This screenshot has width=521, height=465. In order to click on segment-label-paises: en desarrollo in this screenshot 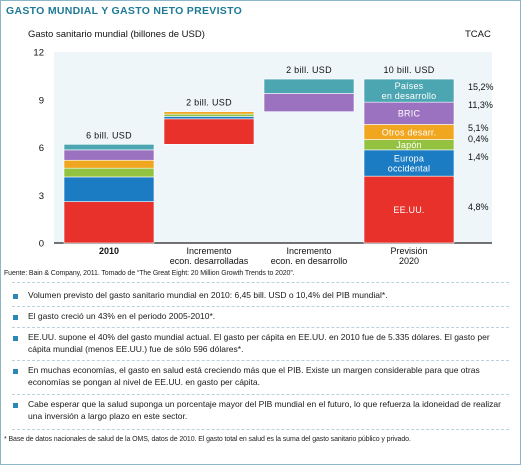, I will do `click(409, 96)`.